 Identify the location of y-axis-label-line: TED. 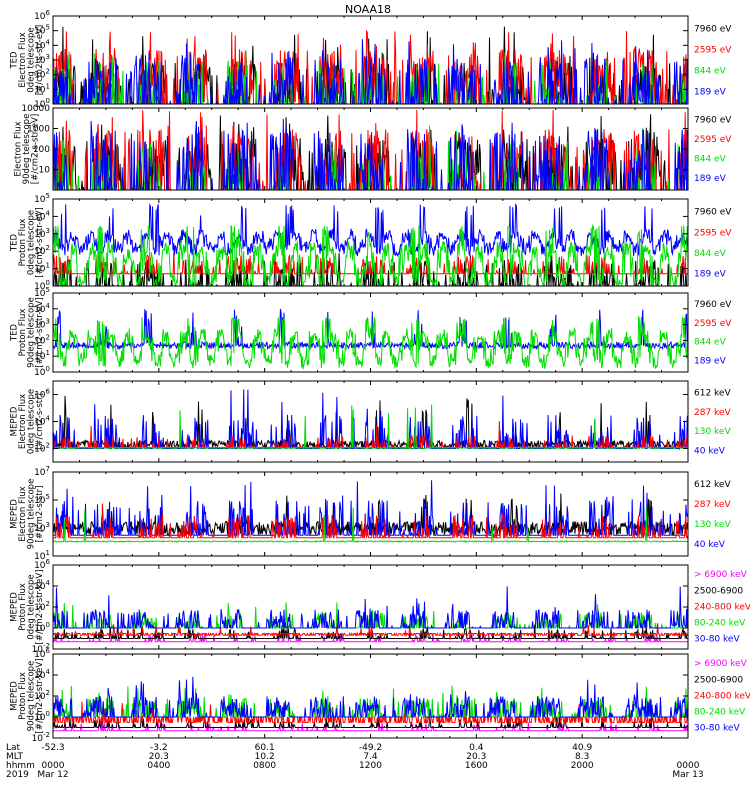
(14, 242).